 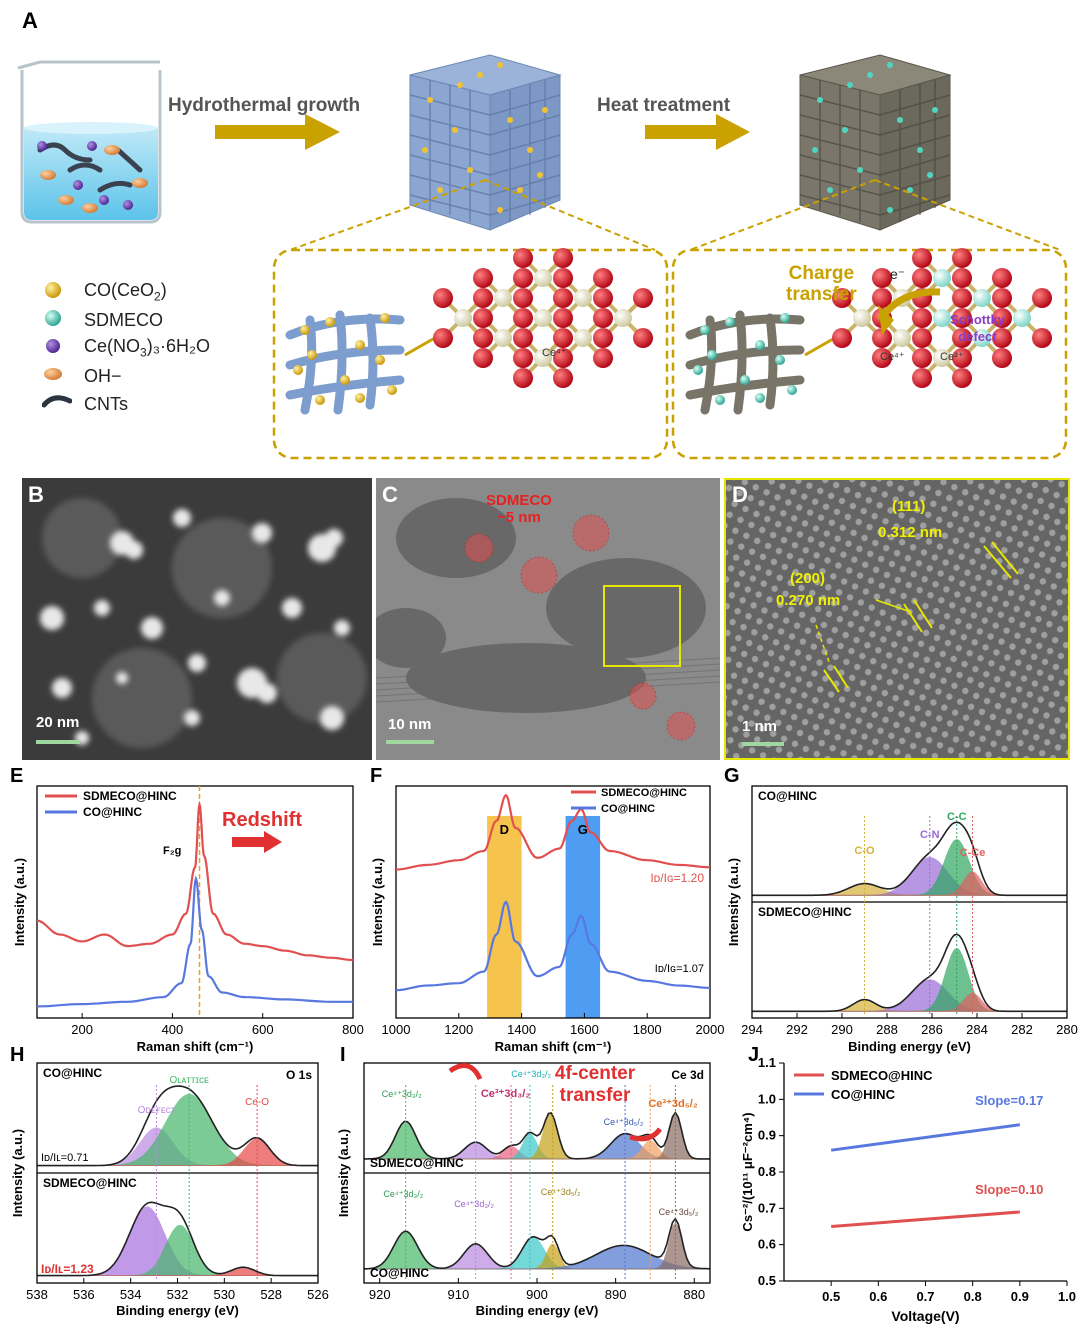 What do you see at coordinates (67, 1269) in the screenshot?
I see `ratio-label: Iᴅ/Iʟ=1.23` at bounding box center [67, 1269].